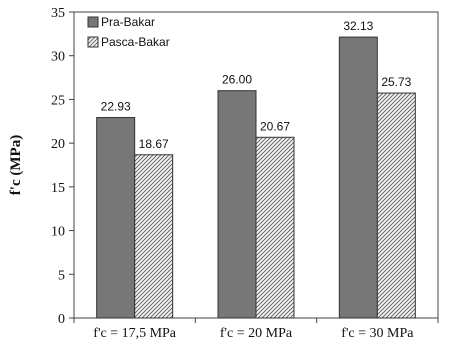  Describe the element at coordinates (61, 319) in the screenshot. I see `y-tick-label: 0` at that location.